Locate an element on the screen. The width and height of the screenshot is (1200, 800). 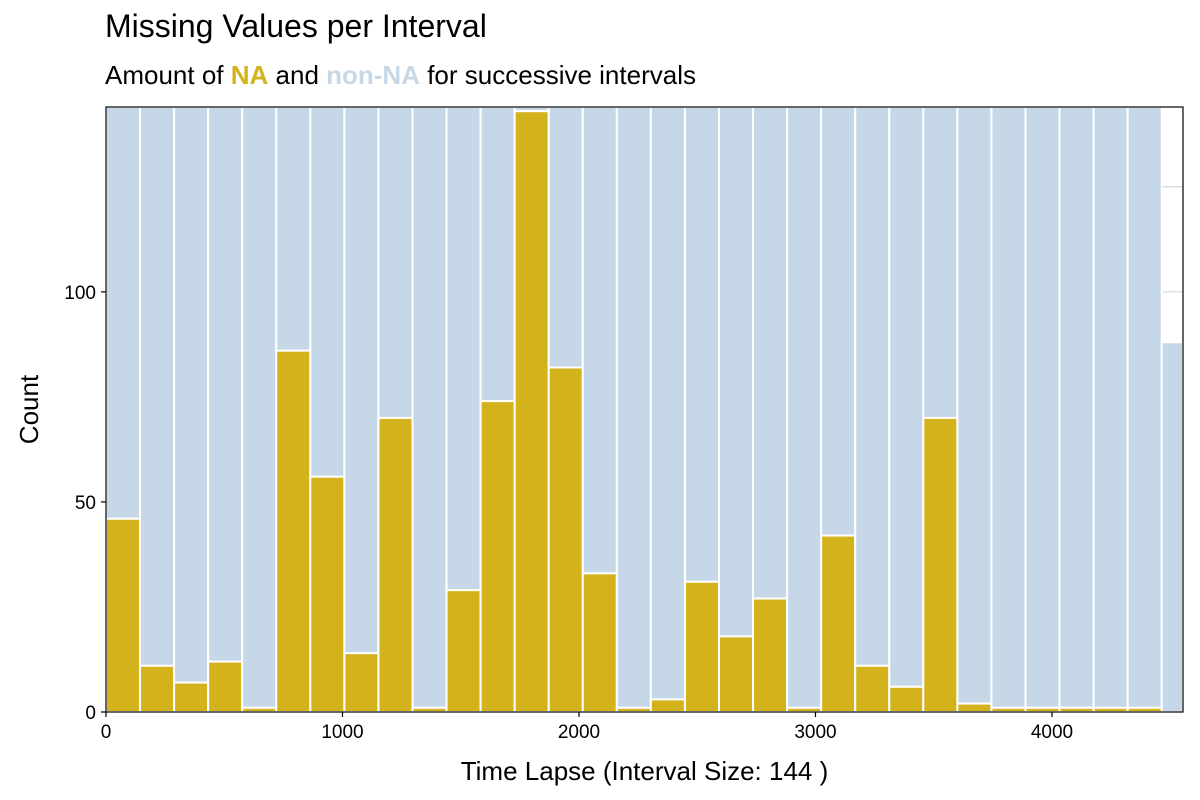
chart-title: Missing Values per Interval is located at coordinates (296, 26).